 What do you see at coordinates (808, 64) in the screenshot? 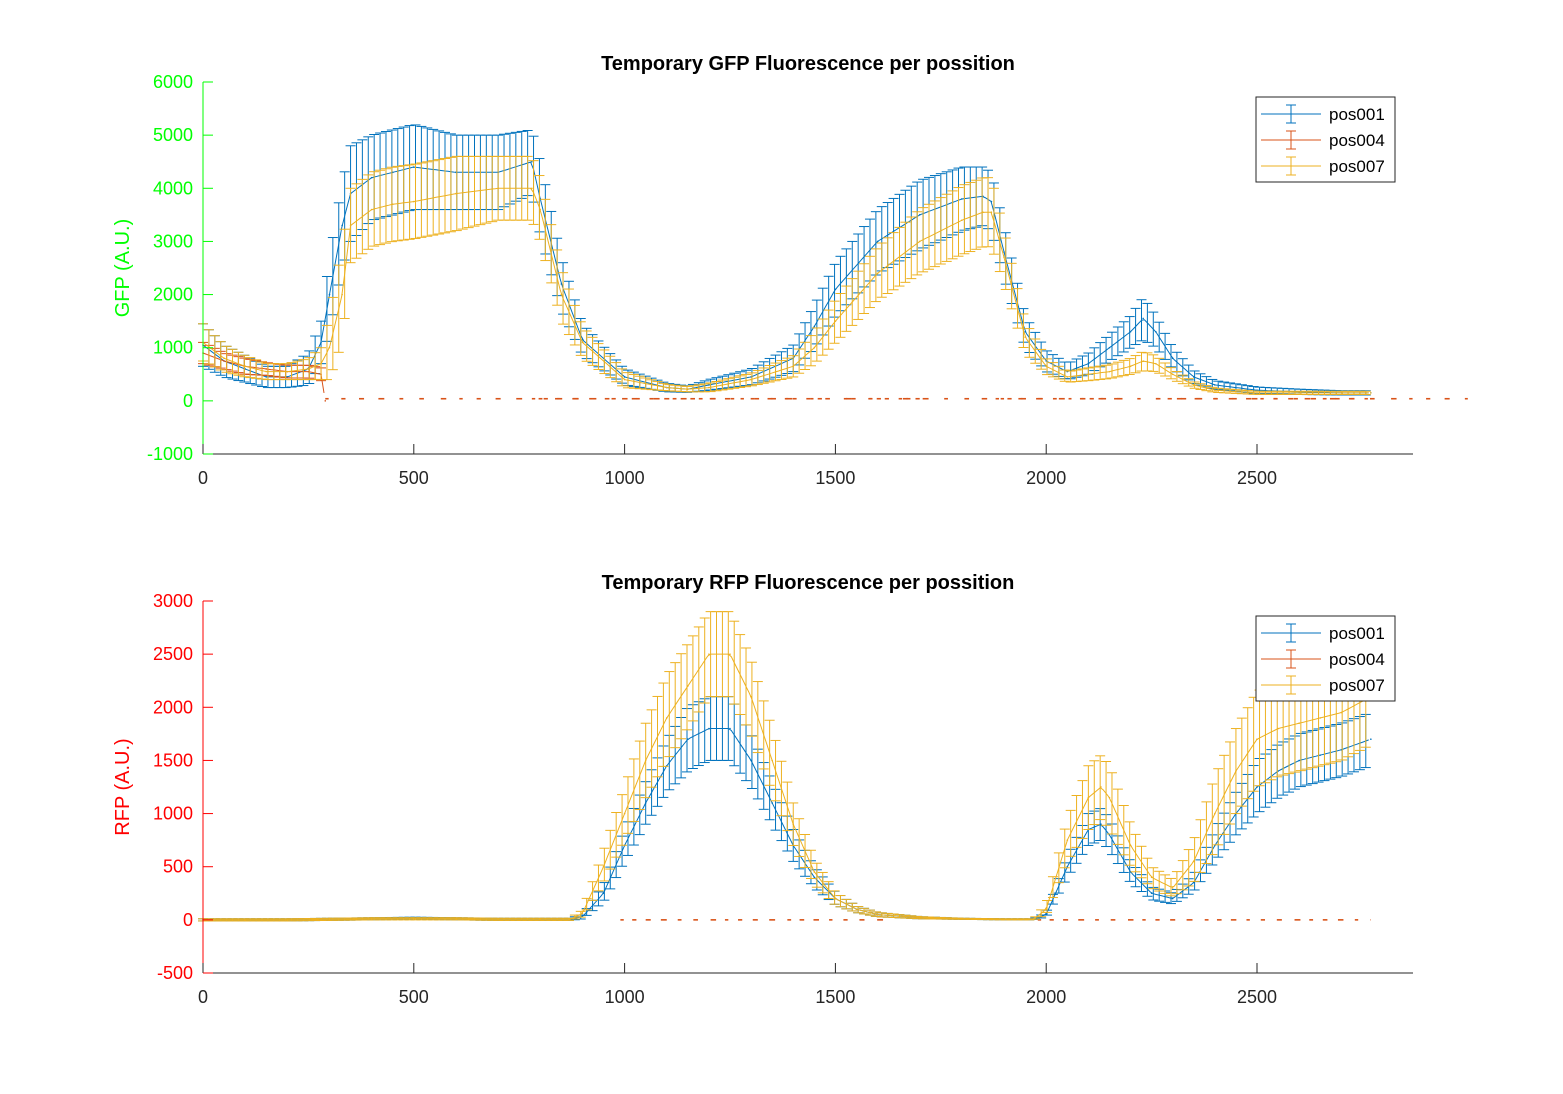
I see `chart-title: Temporary GFP Fluorescence per possition` at bounding box center [808, 64].